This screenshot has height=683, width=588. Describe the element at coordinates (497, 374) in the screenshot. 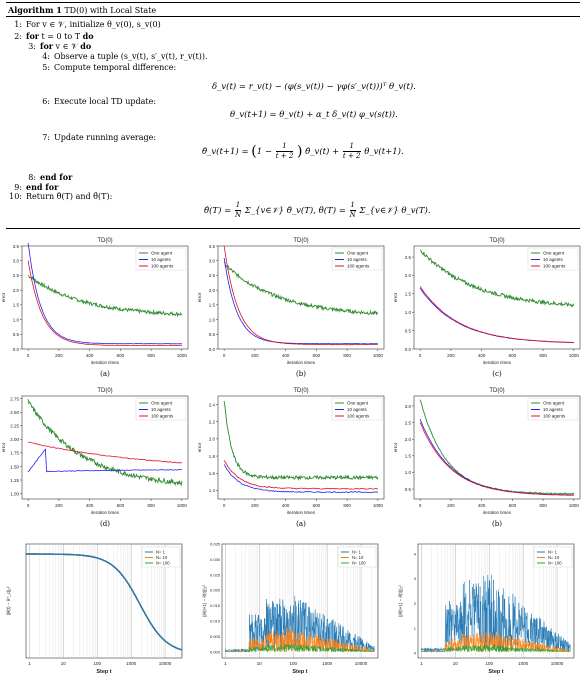

I see `figure-caption: (c)` at that location.